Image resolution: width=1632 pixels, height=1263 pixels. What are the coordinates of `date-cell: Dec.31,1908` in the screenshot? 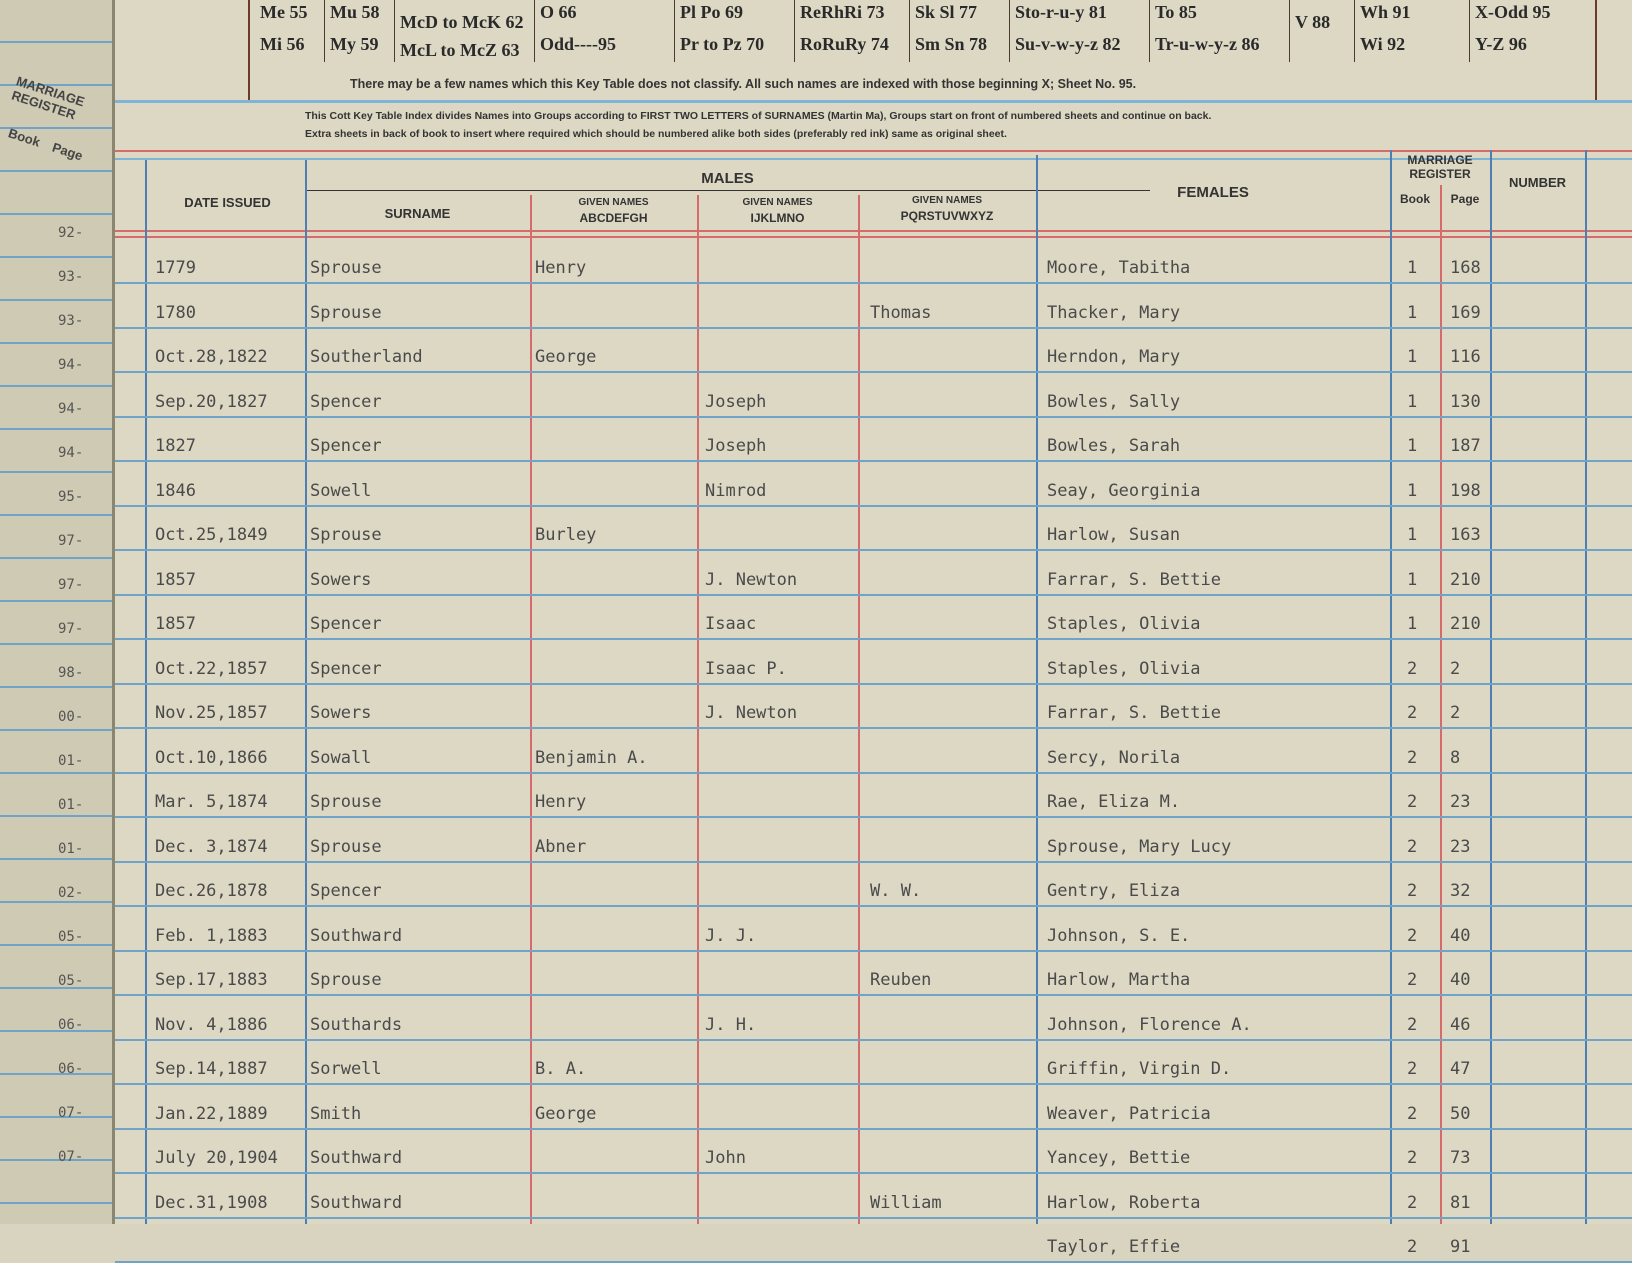 It's located at (211, 1202).